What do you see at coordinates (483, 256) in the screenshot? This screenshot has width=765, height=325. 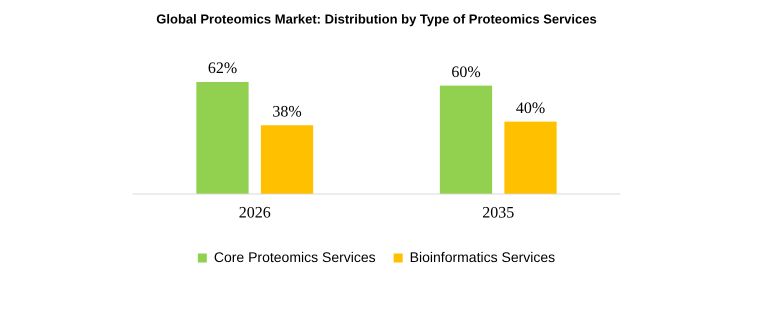 I see `legend-label: Bioinformatics Services` at bounding box center [483, 256].